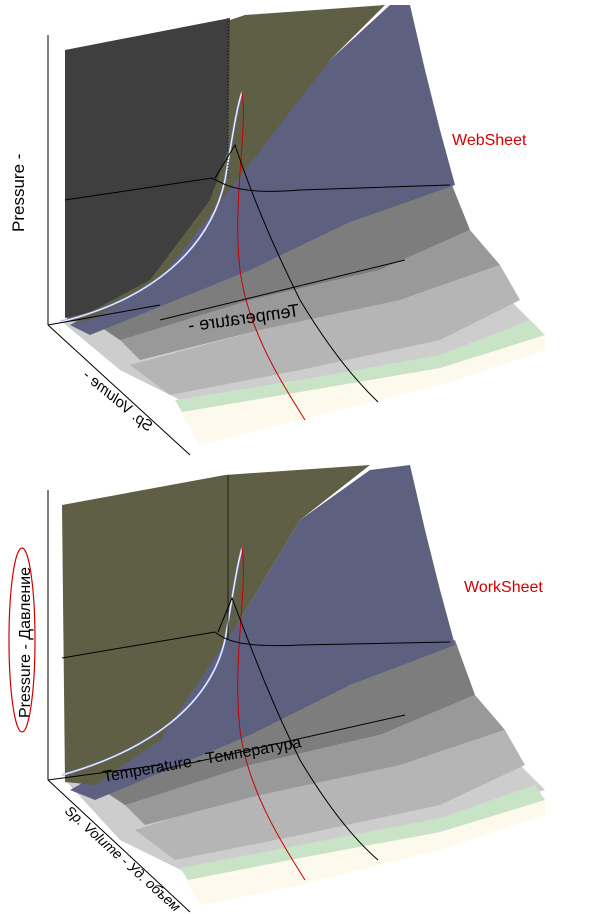 The height and width of the screenshot is (914, 614). Describe the element at coordinates (25, 642) in the screenshot. I see `pressure-axis-label: Pressure - Давление` at that location.